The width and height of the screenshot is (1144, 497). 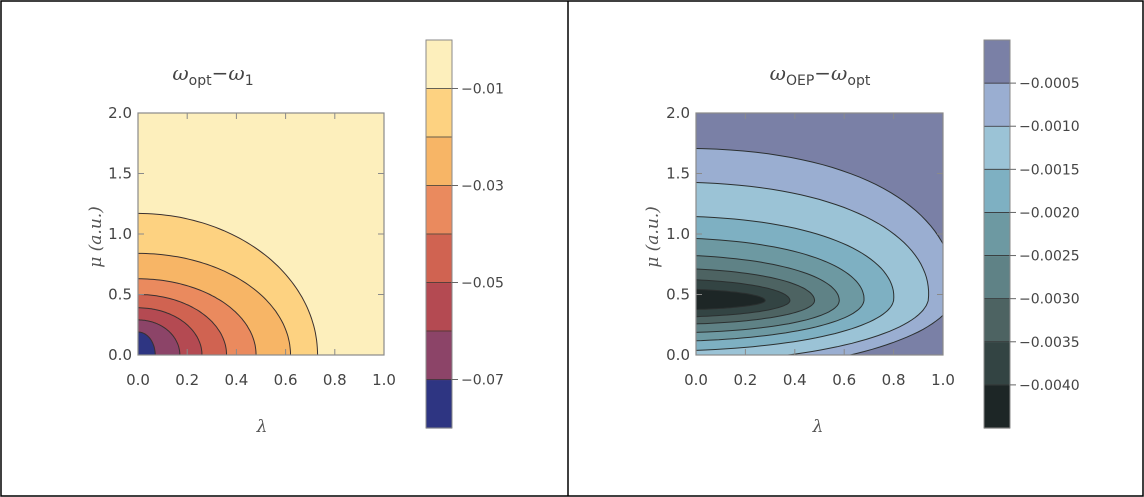 I want to click on right-axes: 0.0 0.2 0.4 0.6 0.8 1.0 0.0 0.5 1.0 1.5 2.0, so click(x=810, y=246).